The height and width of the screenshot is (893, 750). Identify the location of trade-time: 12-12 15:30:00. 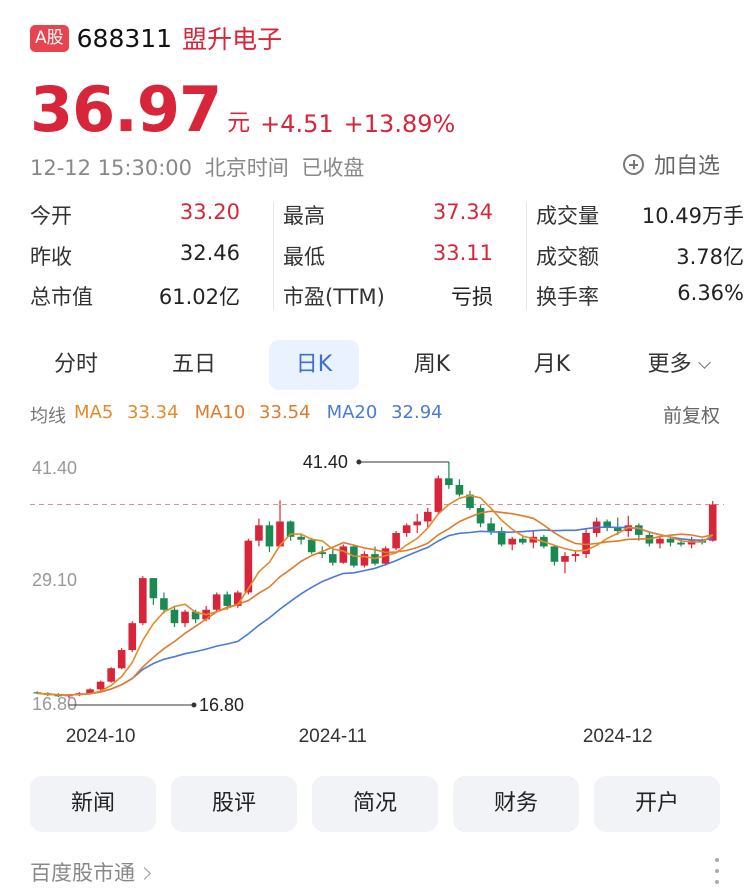
(111, 168).